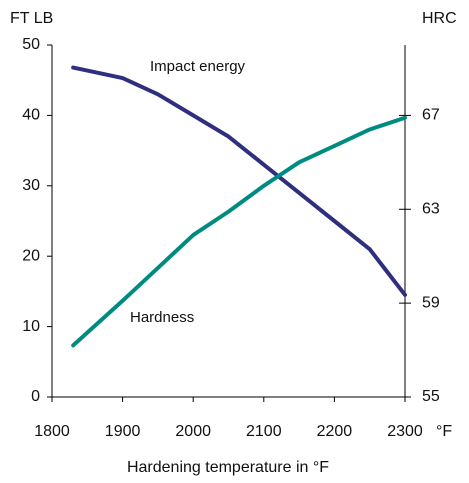 Image resolution: width=469 pixels, height=483 pixels. Describe the element at coordinates (198, 66) in the screenshot. I see `series-label: Impact energy` at that location.